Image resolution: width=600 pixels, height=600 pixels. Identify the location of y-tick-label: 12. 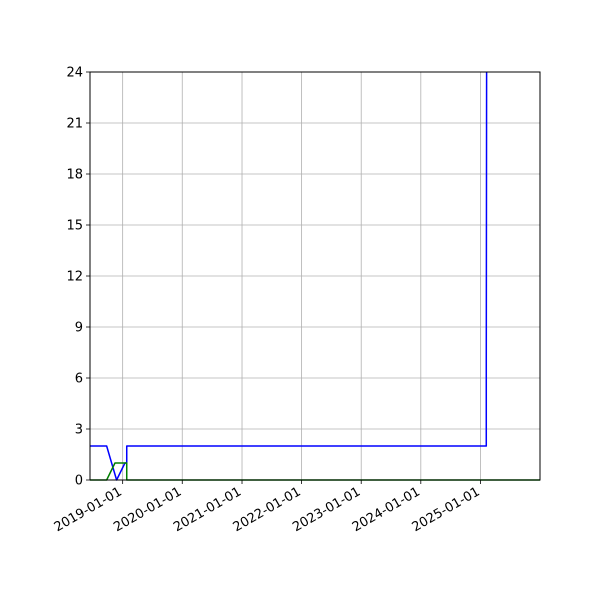
(74, 277).